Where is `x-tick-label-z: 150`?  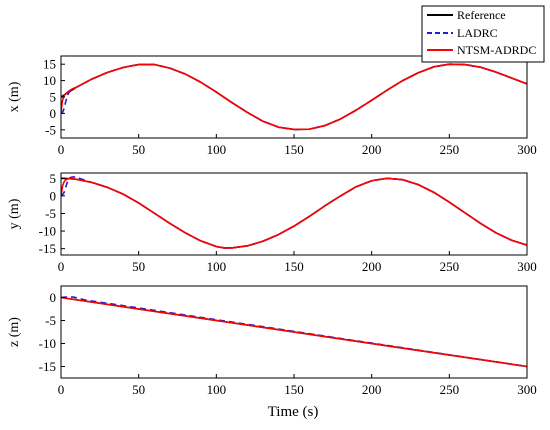 x-tick-label-z: 150 is located at coordinates (294, 389).